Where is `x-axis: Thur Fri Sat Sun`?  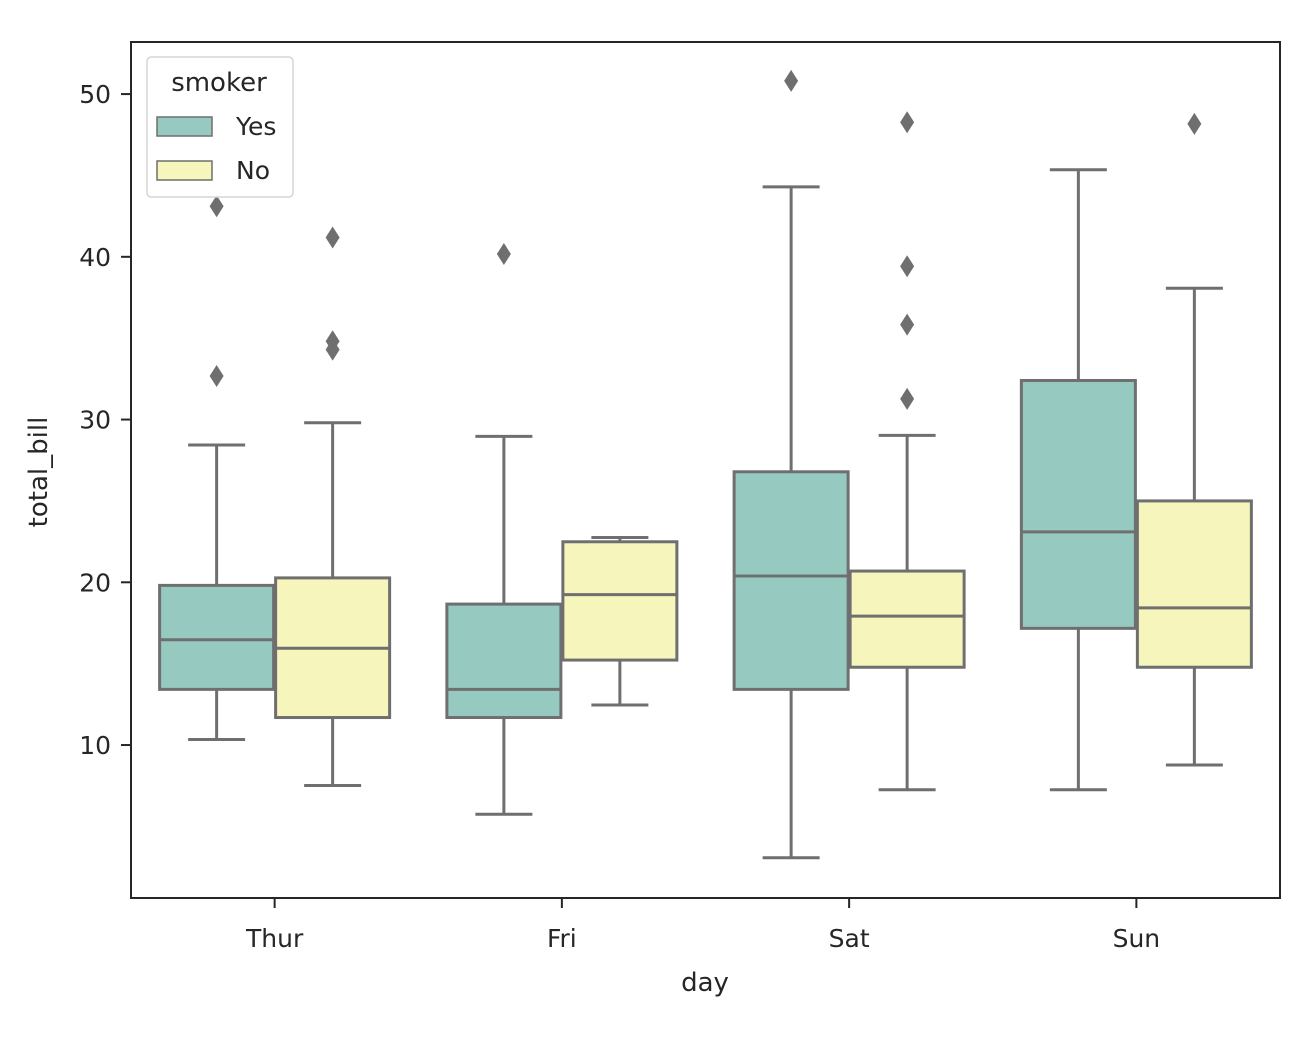
x-axis: Thur Fri Sat Sun is located at coordinates (702, 925).